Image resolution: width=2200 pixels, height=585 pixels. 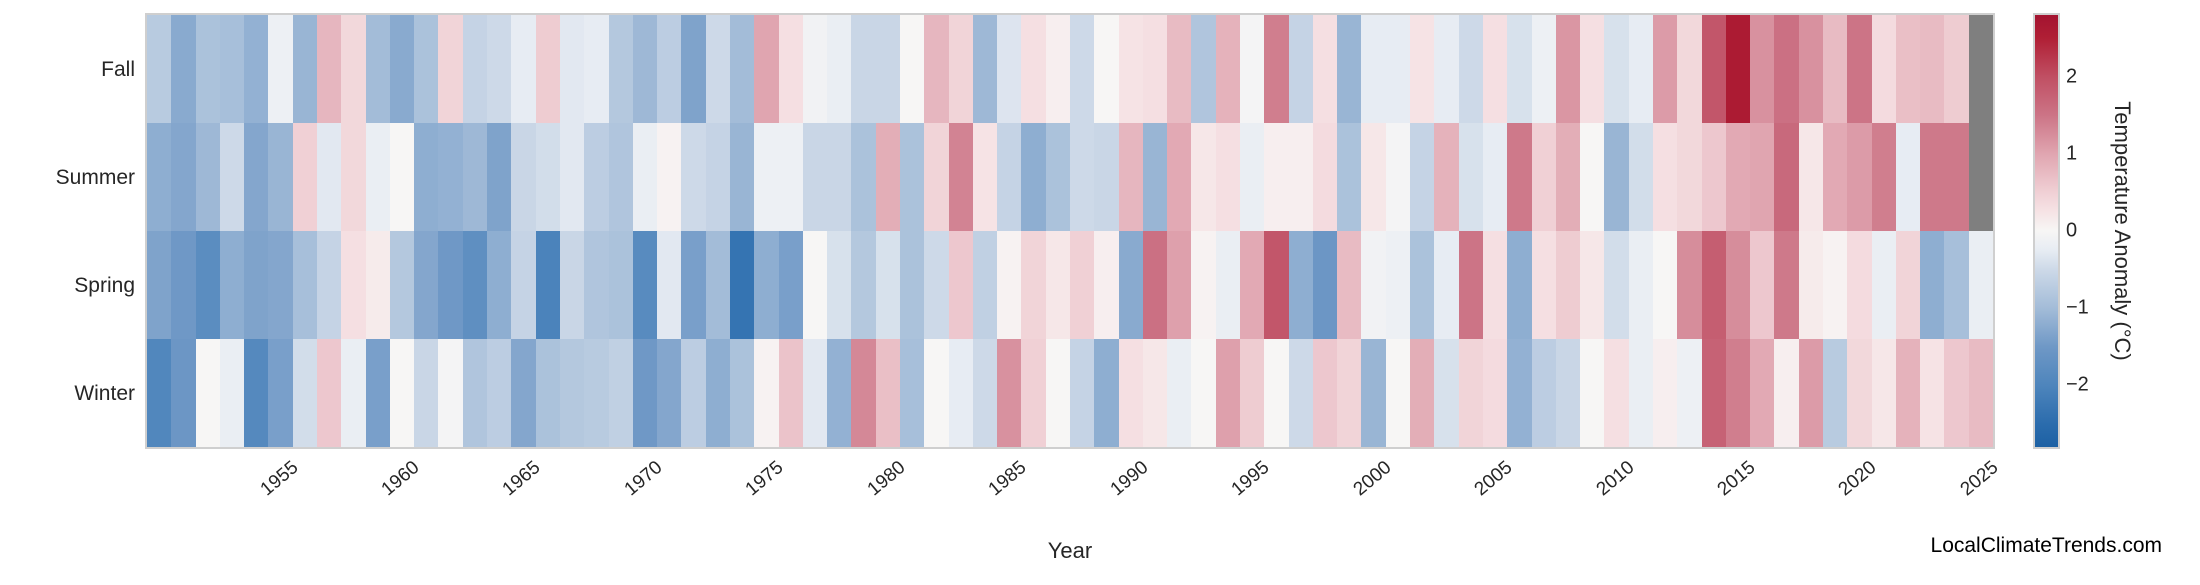 I want to click on colorbar-tick--2: −2, so click(x=2077, y=384).